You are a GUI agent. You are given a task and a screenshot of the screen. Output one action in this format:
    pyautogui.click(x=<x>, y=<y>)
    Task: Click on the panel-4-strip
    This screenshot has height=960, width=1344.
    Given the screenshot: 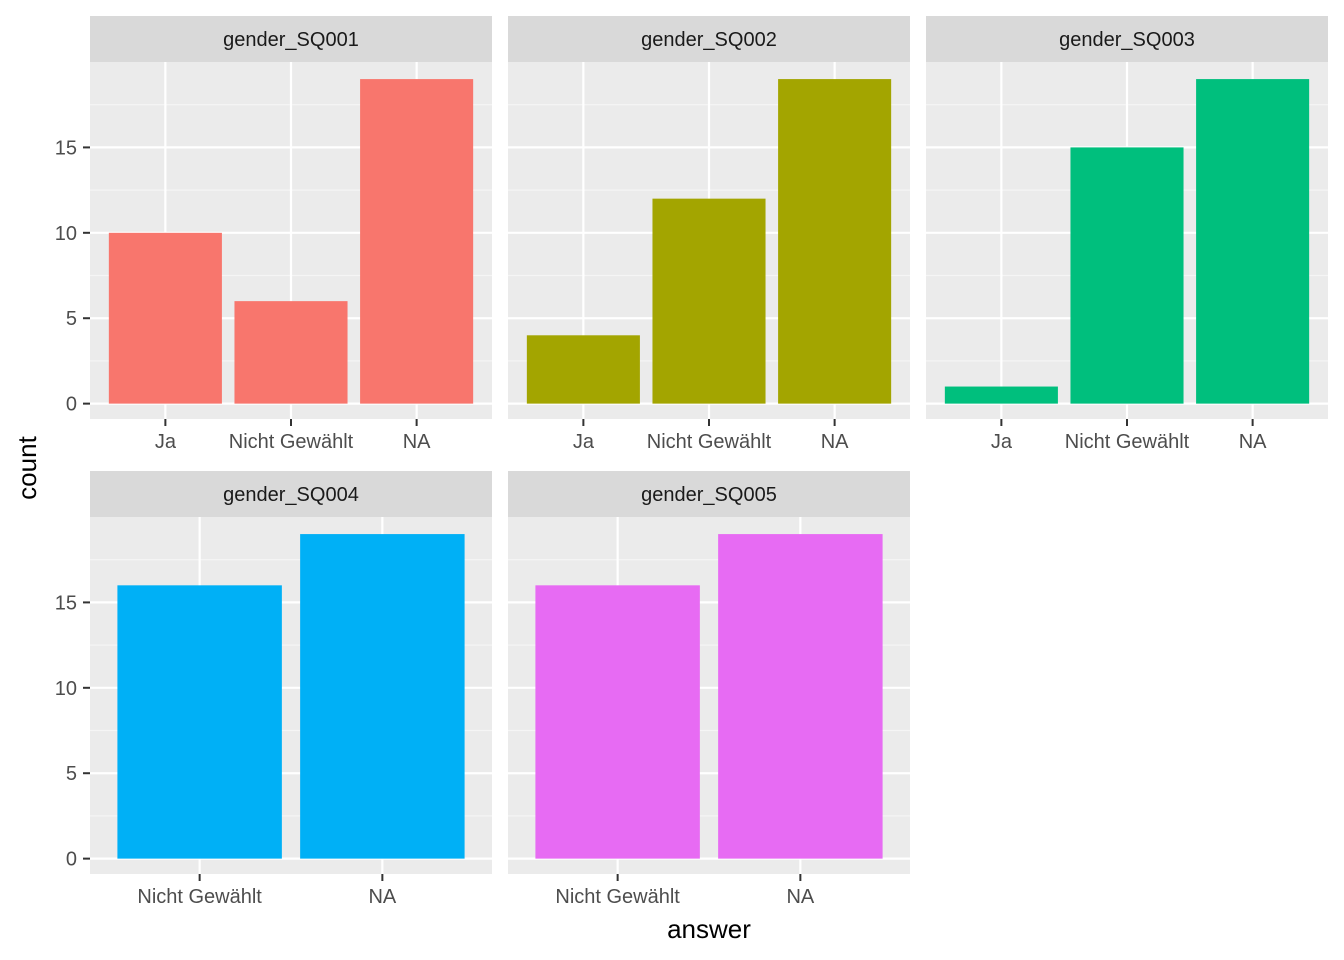 What is the action you would take?
    pyautogui.click(x=291, y=494)
    